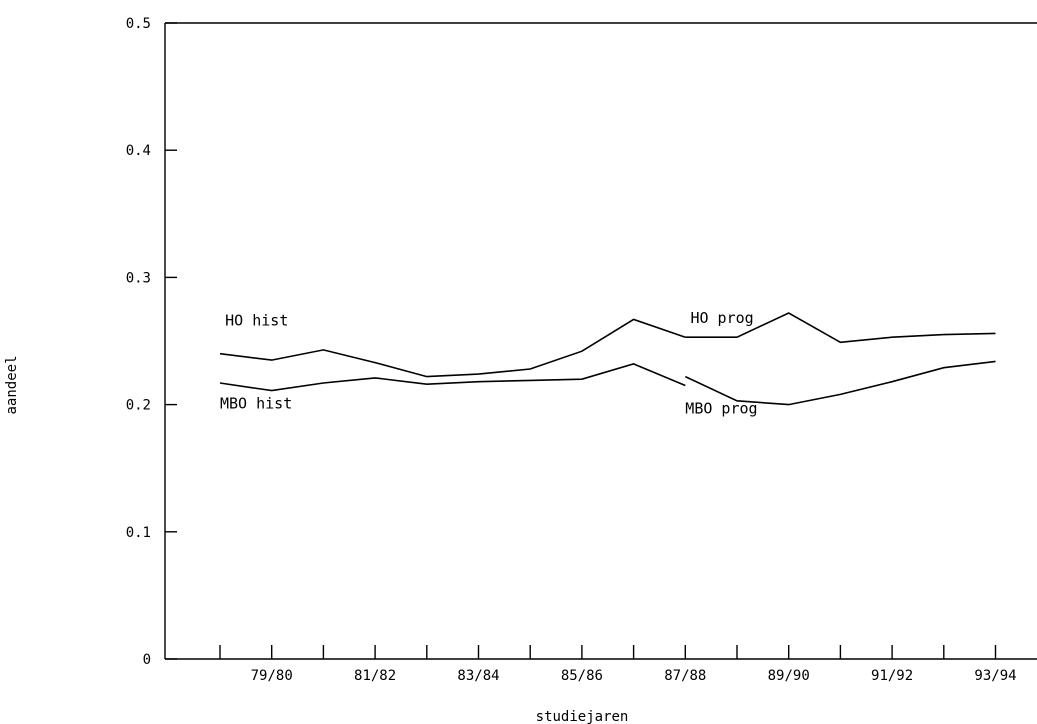 The height and width of the screenshot is (724, 1037). Describe the element at coordinates (452, 348) in the screenshot. I see `series-line-ho-hist` at that location.